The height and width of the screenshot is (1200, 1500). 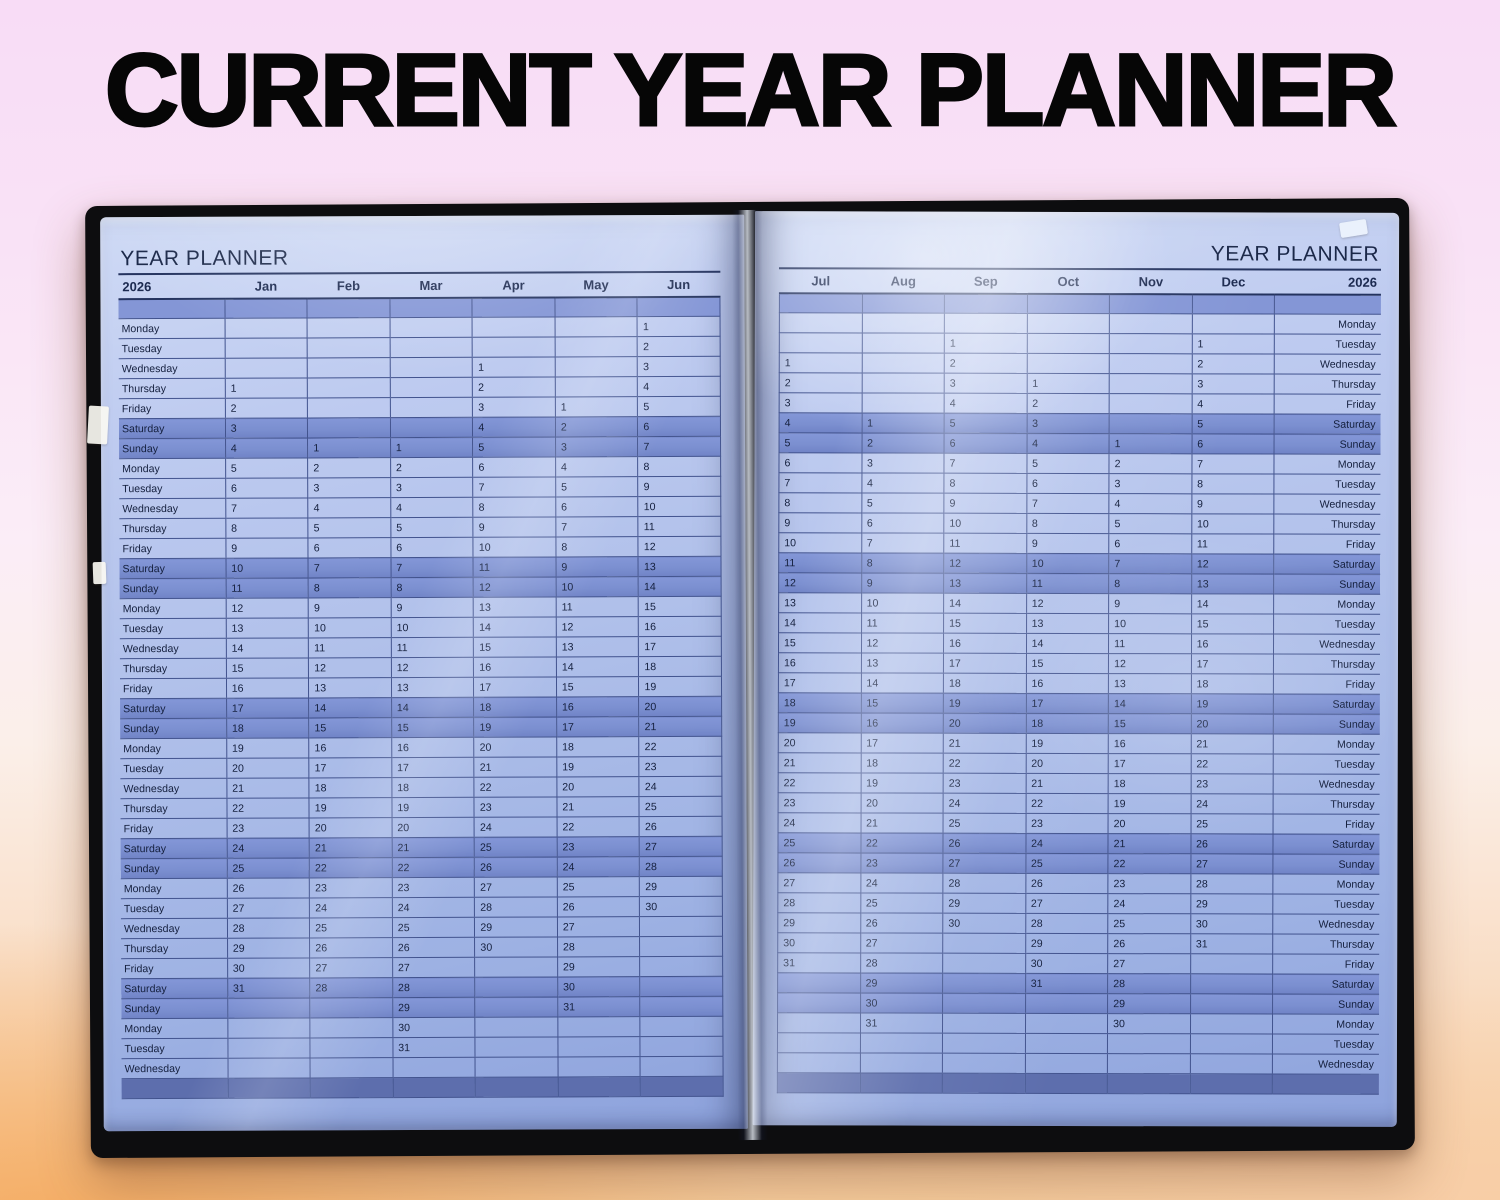 What do you see at coordinates (598, 926) in the screenshot?
I see `date-cell: 27` at bounding box center [598, 926].